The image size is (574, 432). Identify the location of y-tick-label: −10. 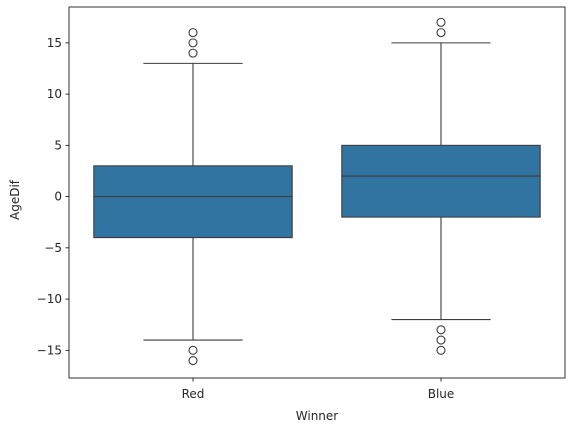
(49, 299).